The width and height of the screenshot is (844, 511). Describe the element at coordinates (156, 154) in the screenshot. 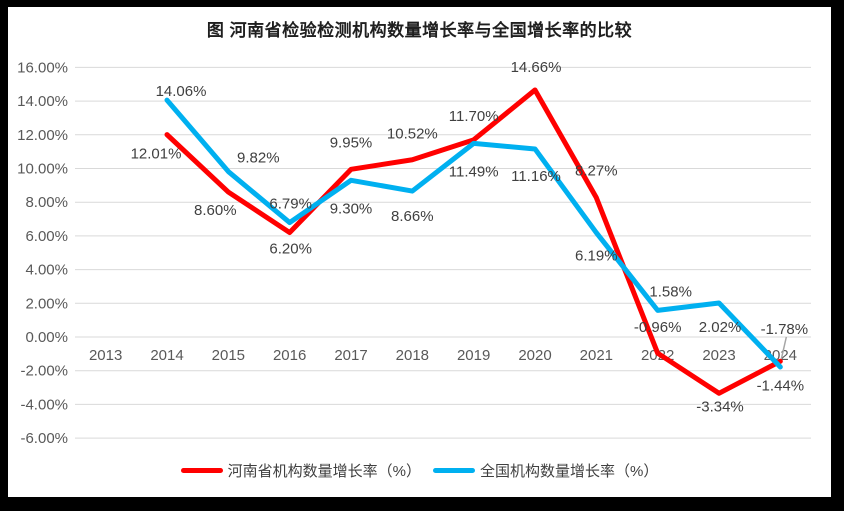

I see `data-label: 12.01%` at that location.